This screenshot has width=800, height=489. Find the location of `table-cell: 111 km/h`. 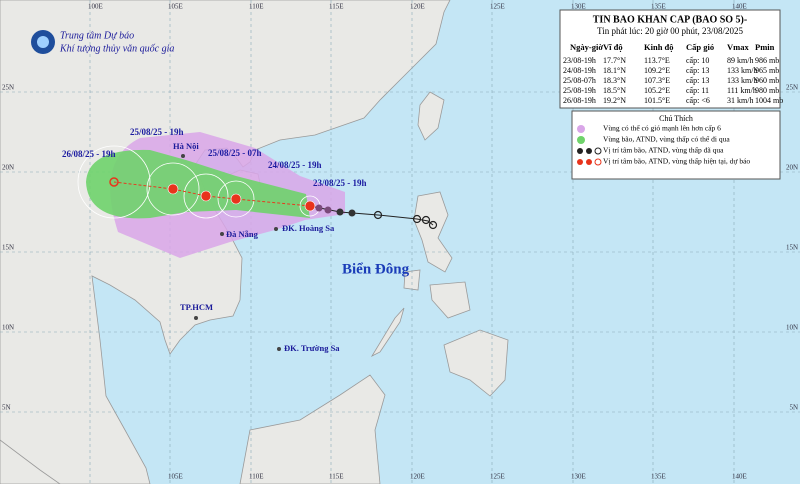

table-cell: 111 km/h is located at coordinates (742, 90).